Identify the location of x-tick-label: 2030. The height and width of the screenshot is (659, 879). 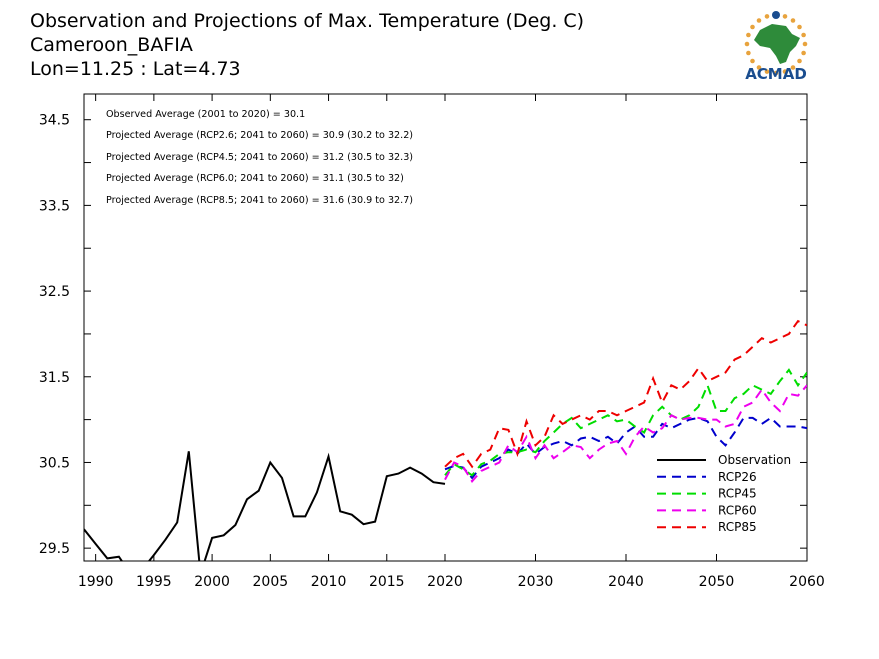
(536, 582).